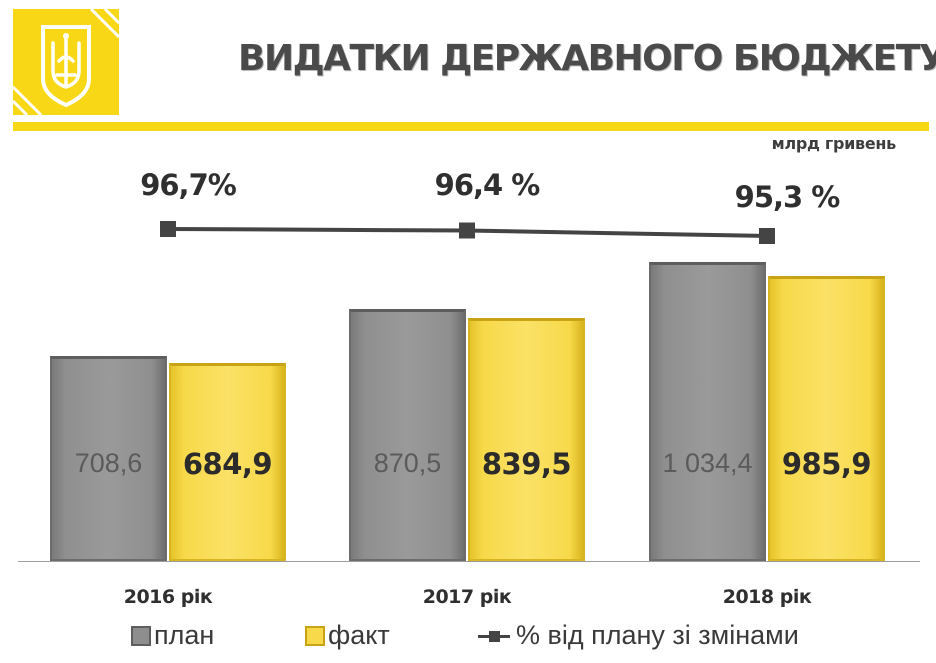  Describe the element at coordinates (467, 597) in the screenshot. I see `category-label-2: 2017 рік` at that location.